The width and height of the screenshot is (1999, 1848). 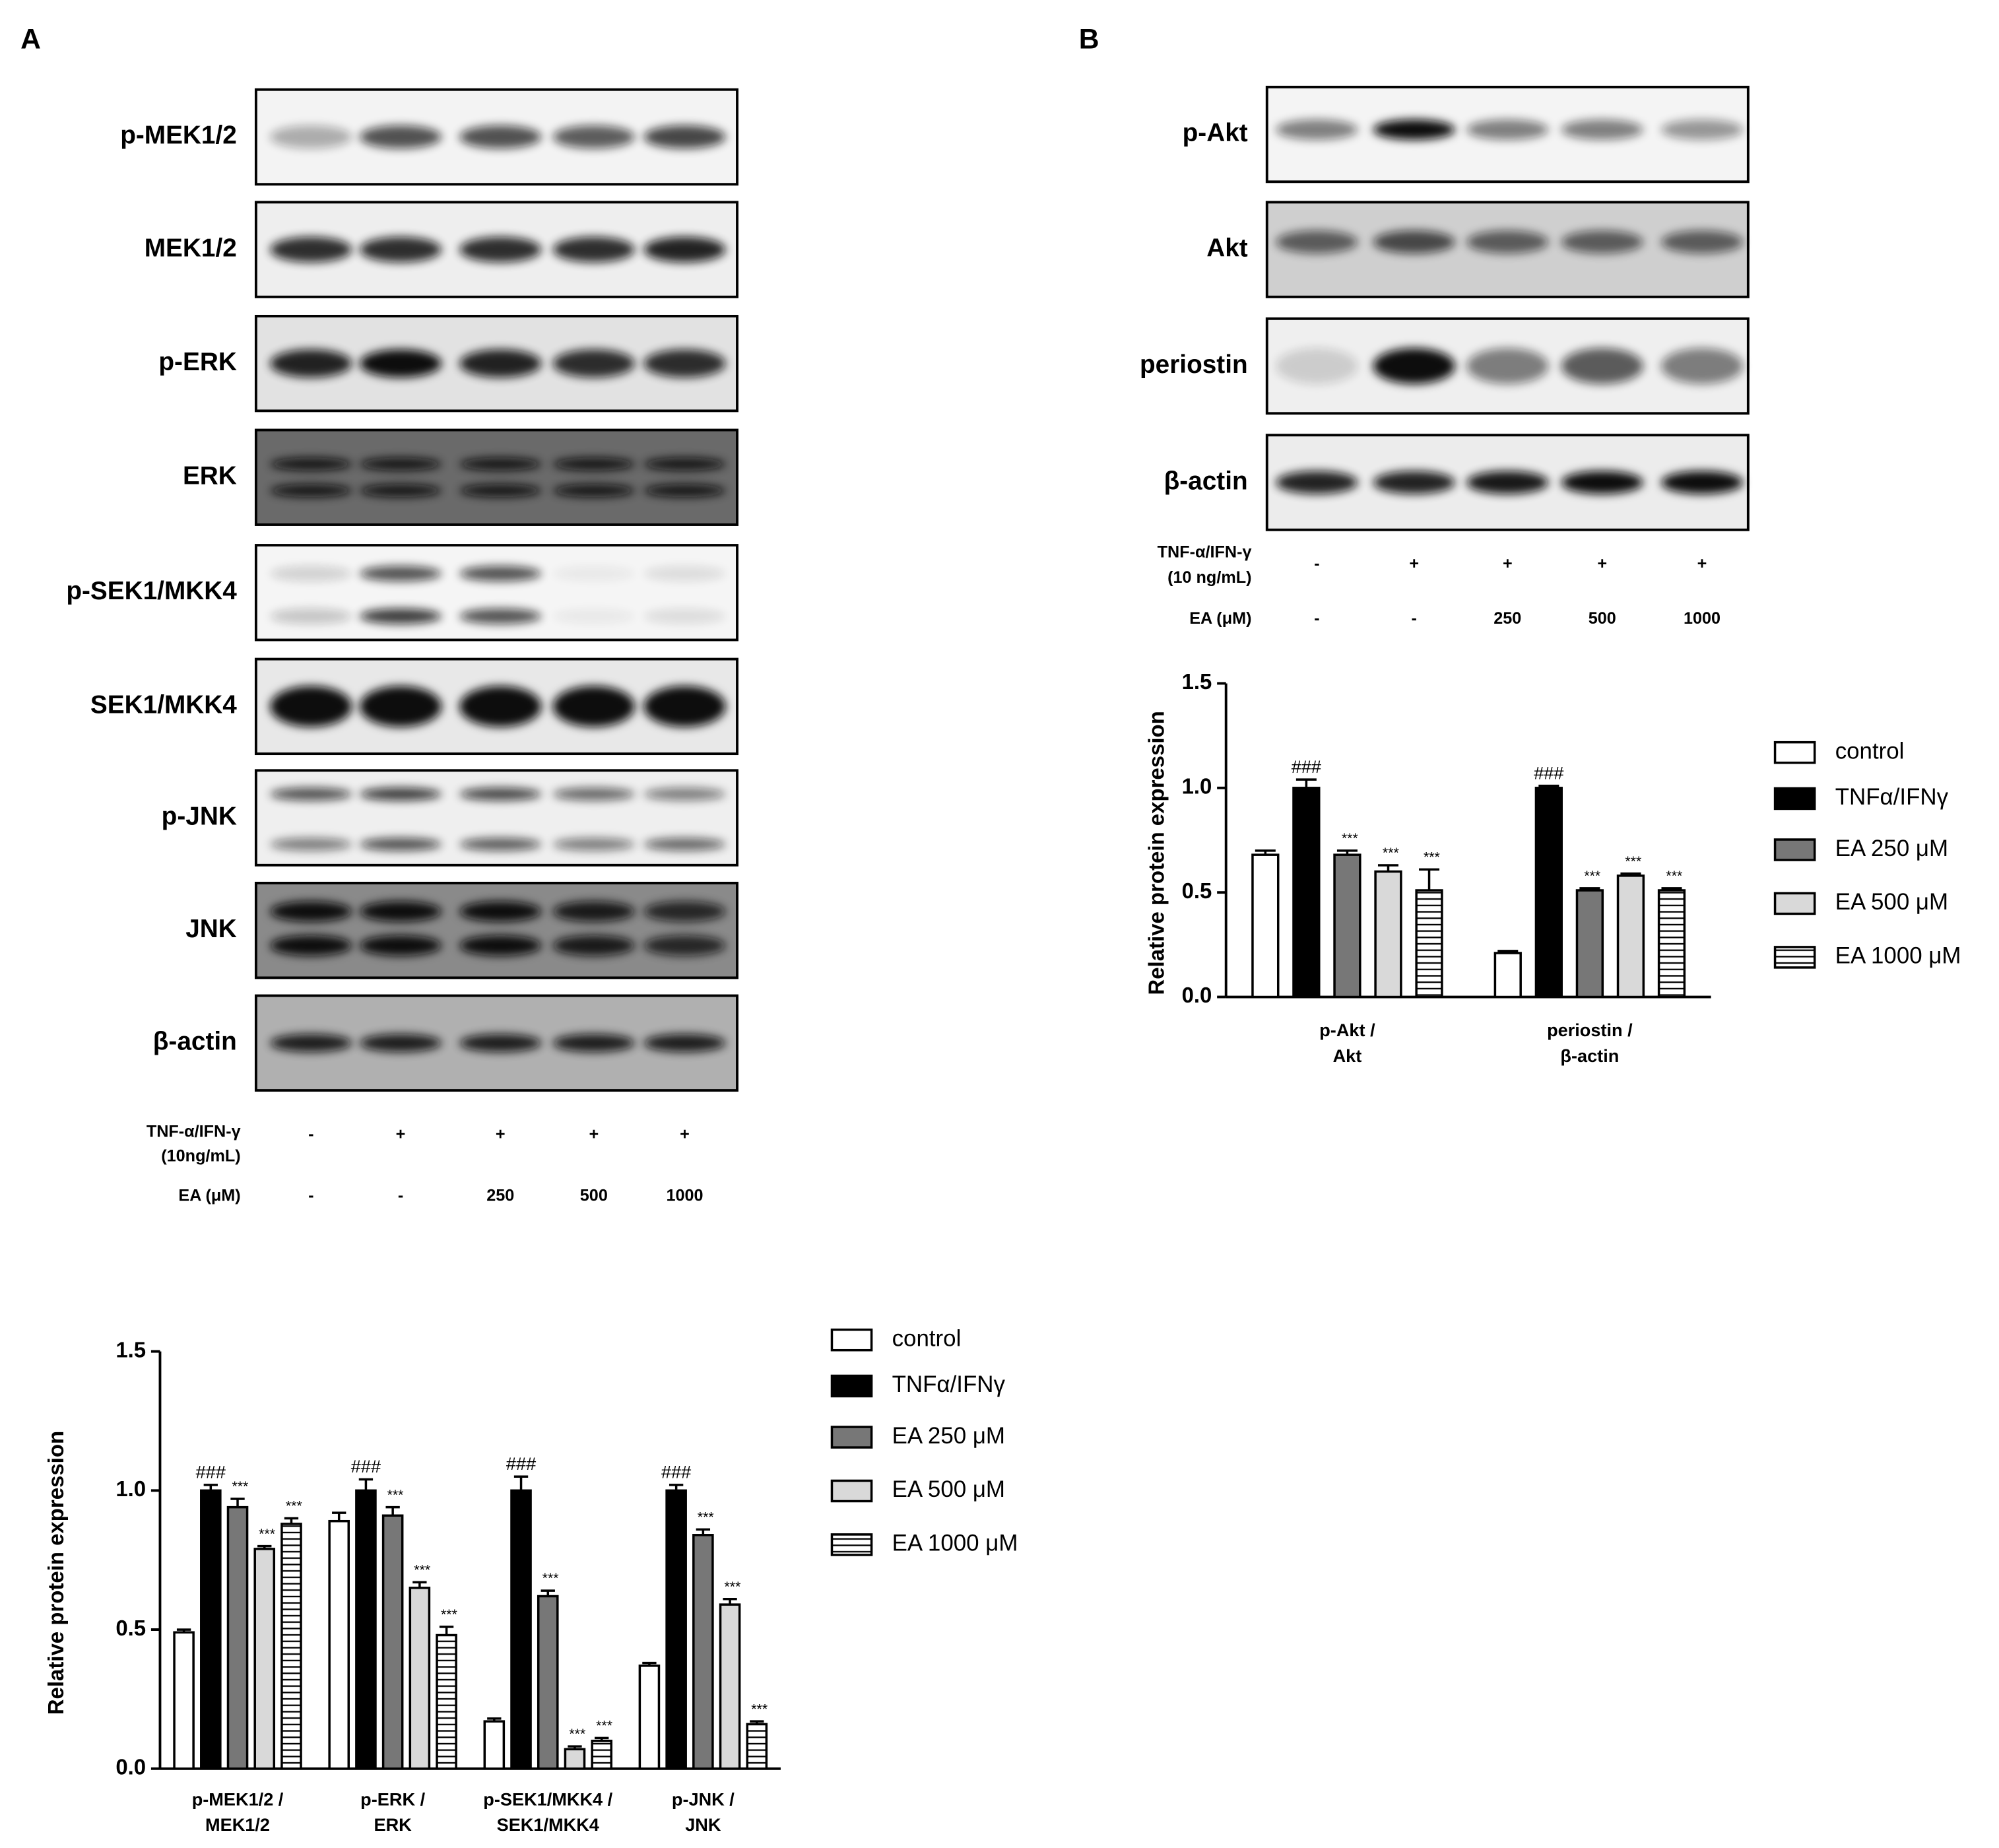 I want to click on blot-label: SEK1/MKK4, so click(x=163, y=705).